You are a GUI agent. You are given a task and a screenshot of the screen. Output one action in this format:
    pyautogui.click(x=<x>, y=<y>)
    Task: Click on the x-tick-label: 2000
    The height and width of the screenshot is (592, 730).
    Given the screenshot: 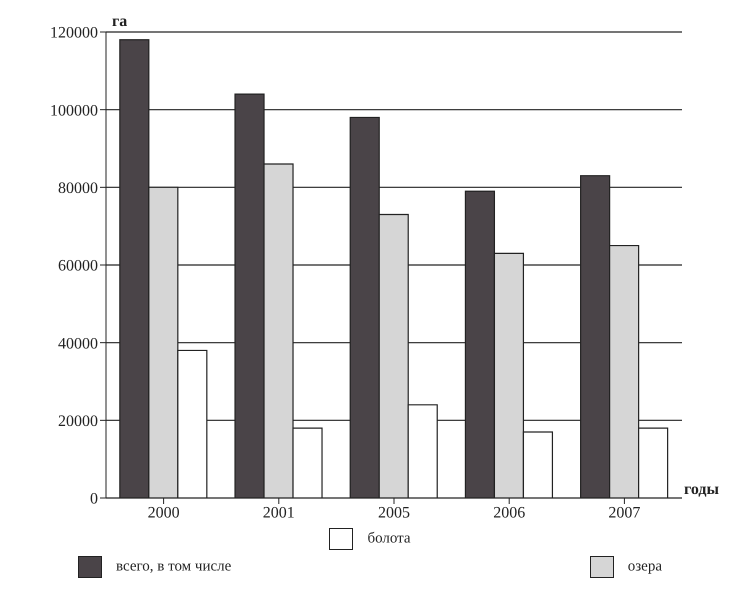 What is the action you would take?
    pyautogui.click(x=164, y=513)
    